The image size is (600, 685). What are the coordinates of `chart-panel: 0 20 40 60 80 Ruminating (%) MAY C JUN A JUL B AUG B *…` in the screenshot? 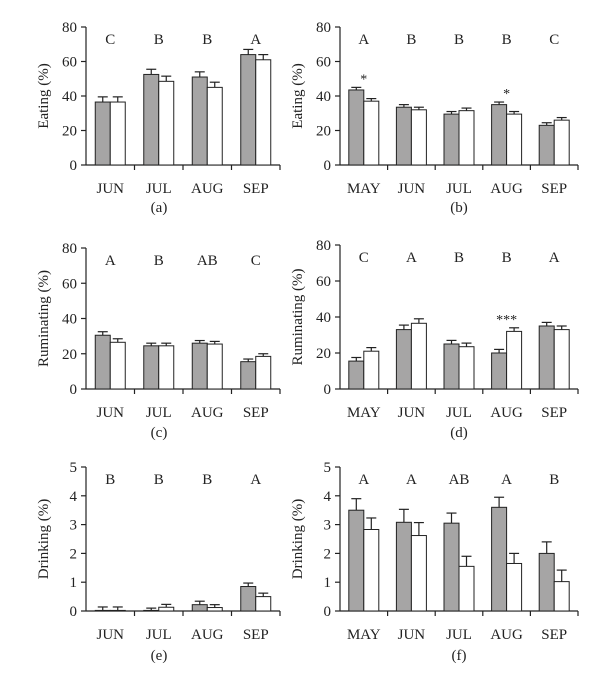 It's located at (434, 339).